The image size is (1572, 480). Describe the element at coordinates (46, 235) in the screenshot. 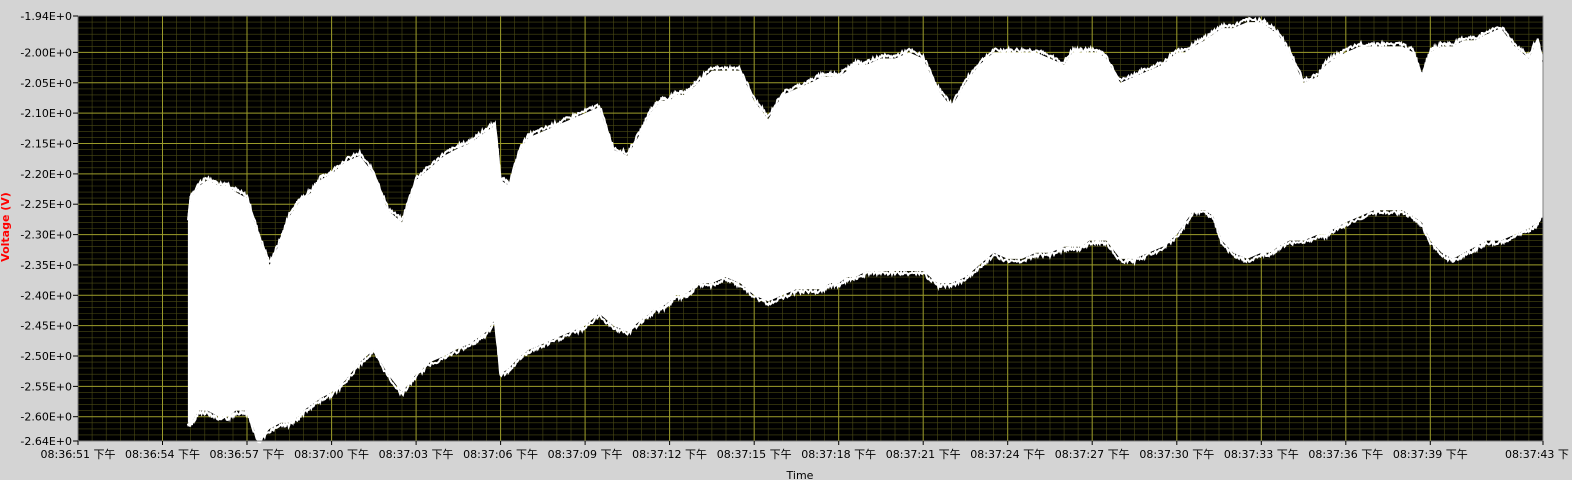

I see `y-tick-label: -2.30E+0` at that location.